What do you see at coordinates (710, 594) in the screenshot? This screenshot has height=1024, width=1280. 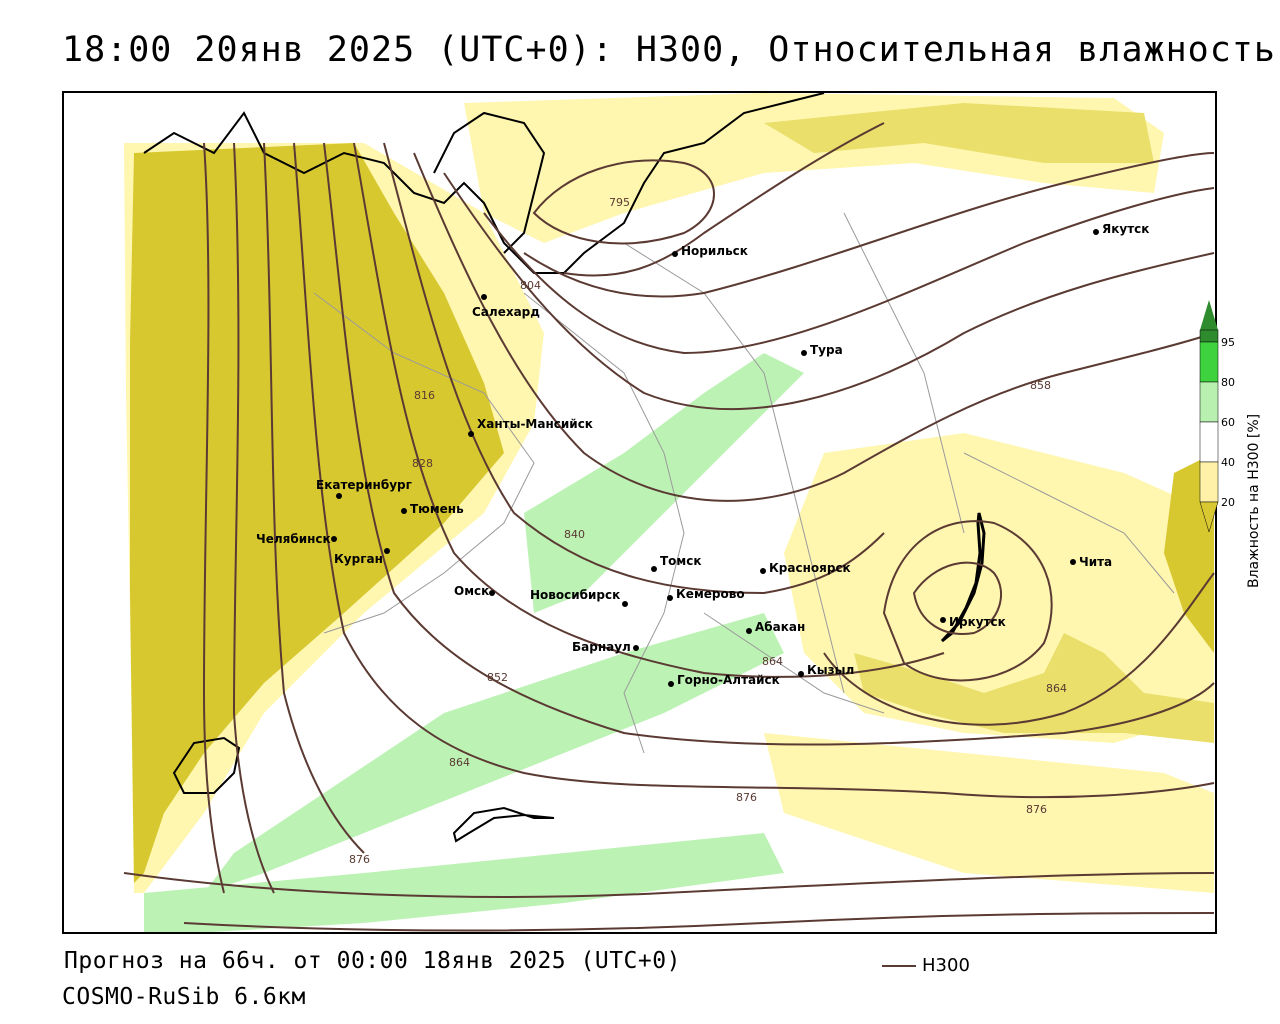 I see `svg-text: Кемерово` at bounding box center [710, 594].